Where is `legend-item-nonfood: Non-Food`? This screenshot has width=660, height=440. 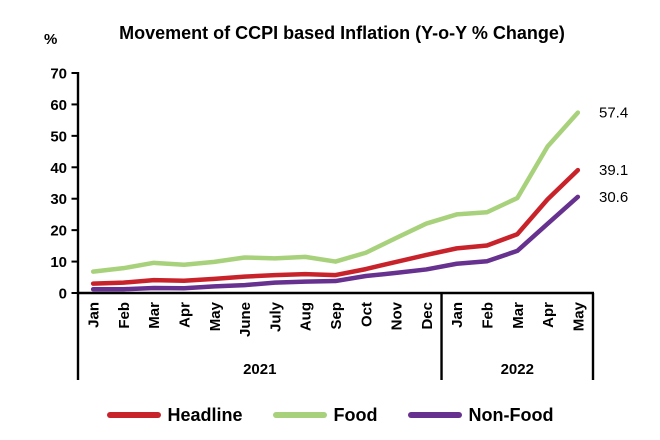
legend-item-nonfood: Non-Food is located at coordinates (480, 415).